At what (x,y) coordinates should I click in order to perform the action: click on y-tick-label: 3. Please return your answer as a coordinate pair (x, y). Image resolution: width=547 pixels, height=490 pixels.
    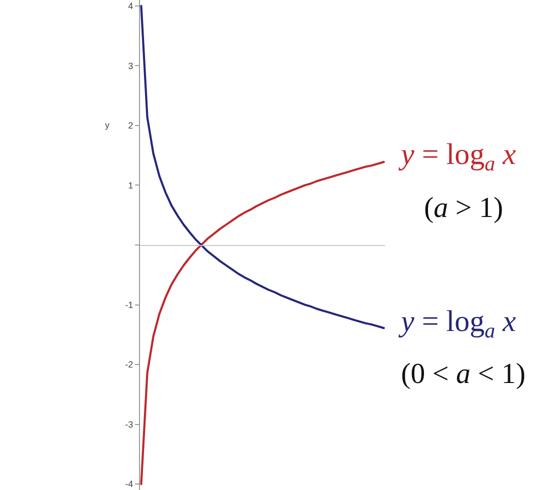
    Looking at the image, I should click on (131, 65).